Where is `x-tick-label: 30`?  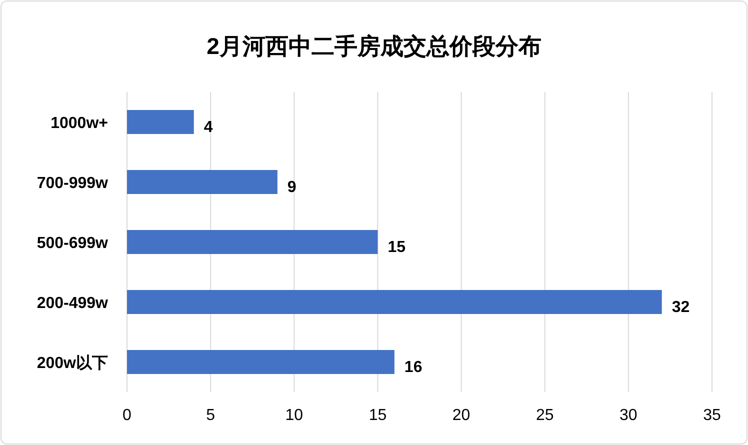 x-tick-label: 30 is located at coordinates (629, 415).